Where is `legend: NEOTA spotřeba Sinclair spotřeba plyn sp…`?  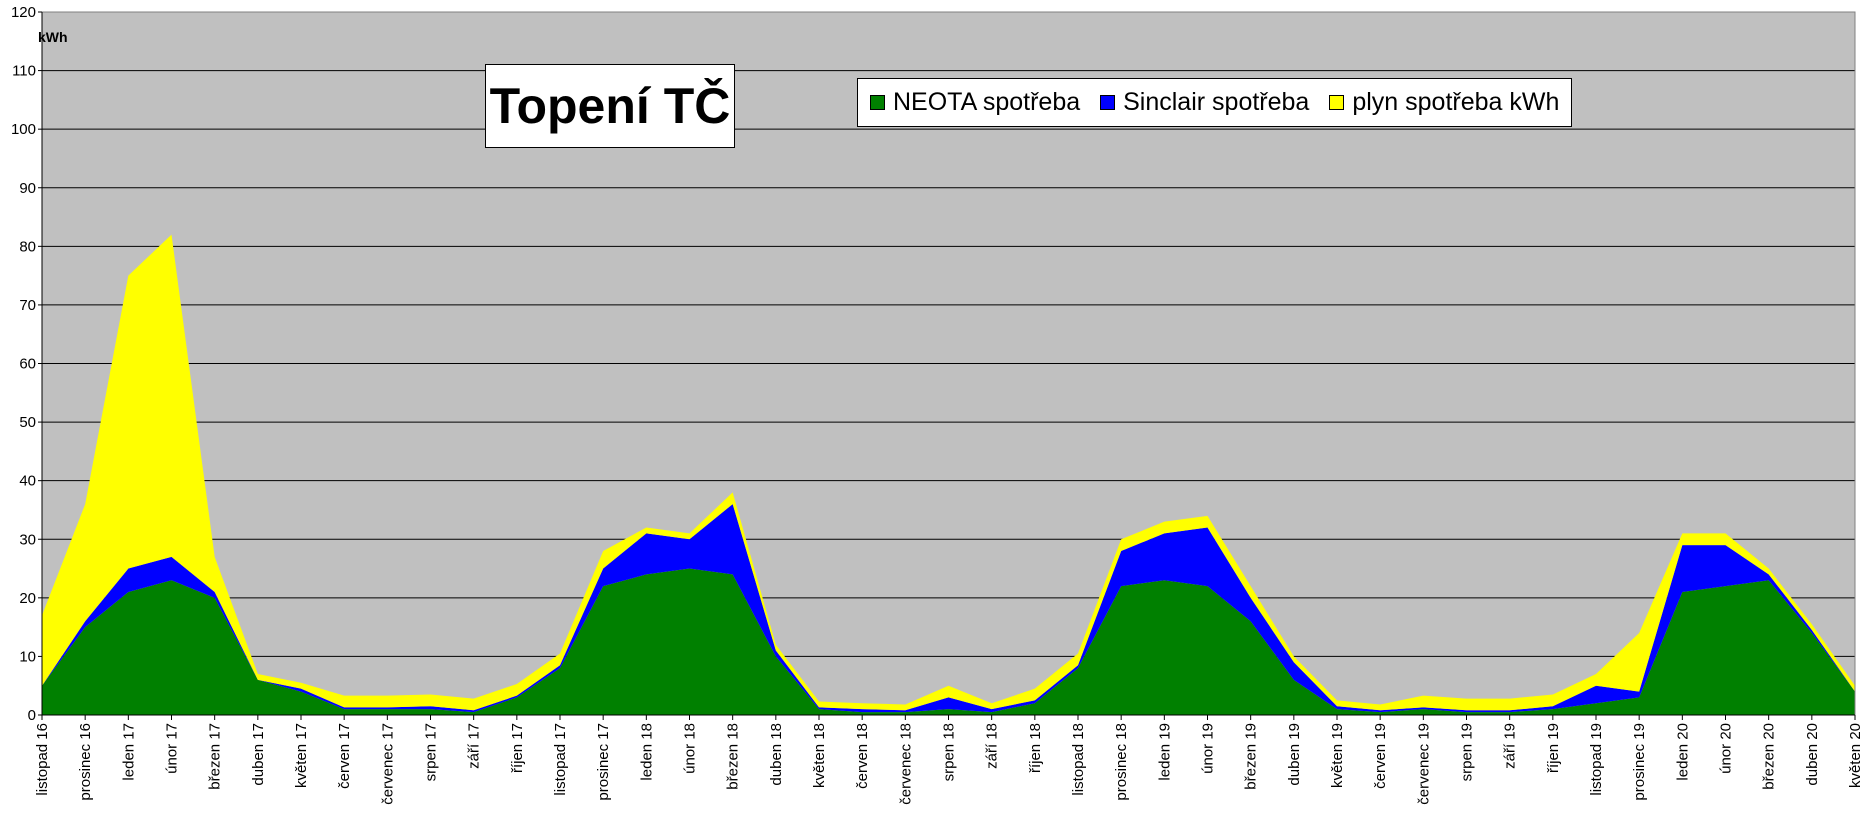
legend: NEOTA spotřeba Sinclair spotřeba plyn sp… is located at coordinates (1215, 102).